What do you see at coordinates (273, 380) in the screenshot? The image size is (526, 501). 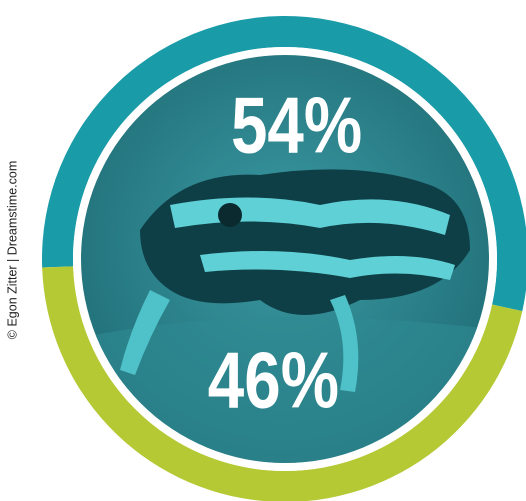 I see `value-label: 46%` at bounding box center [273, 380].